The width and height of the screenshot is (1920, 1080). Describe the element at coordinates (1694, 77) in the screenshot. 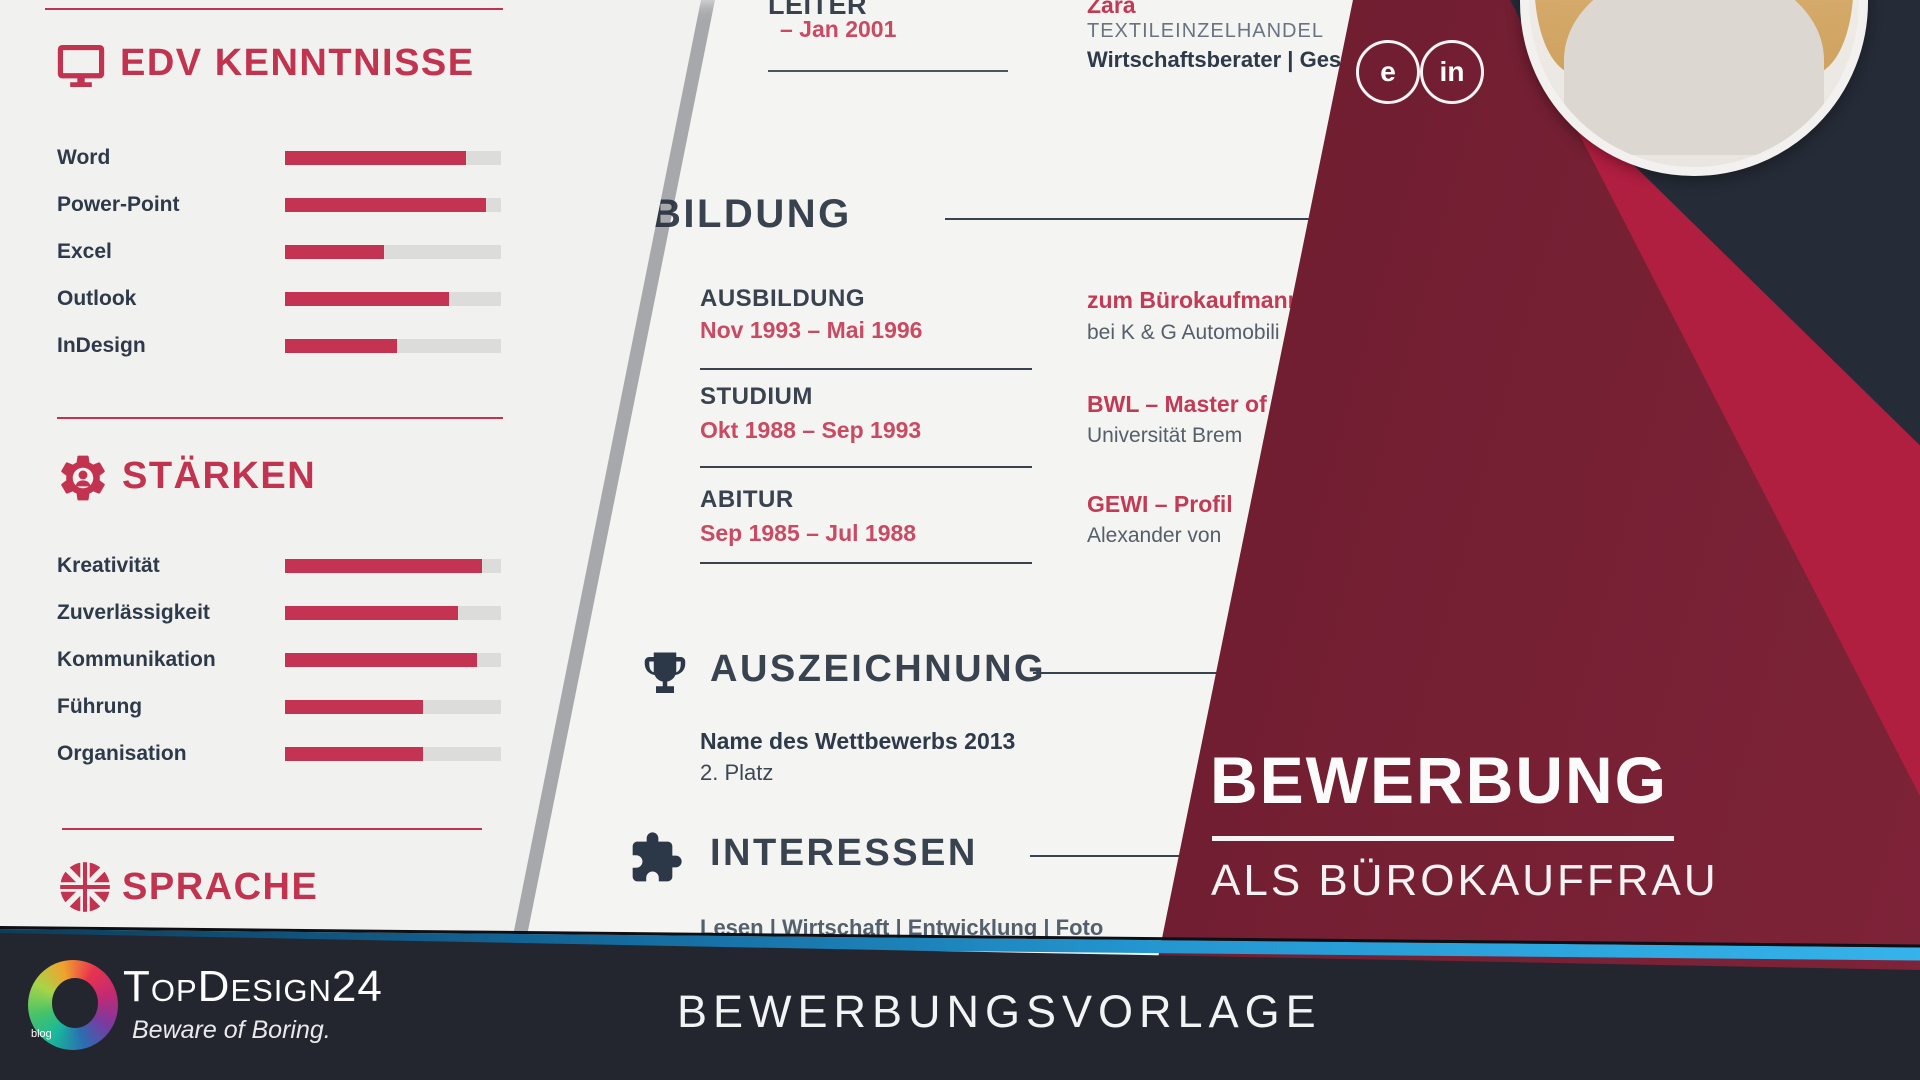

I see `avatar-shoulders` at that location.